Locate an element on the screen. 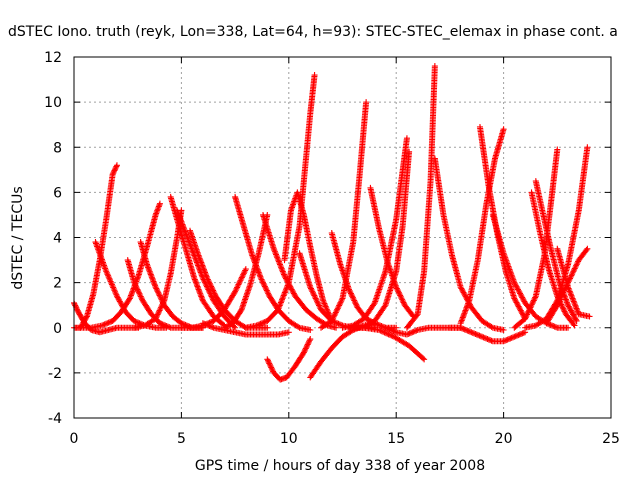  x-tick-label: 15 is located at coordinates (396, 439).